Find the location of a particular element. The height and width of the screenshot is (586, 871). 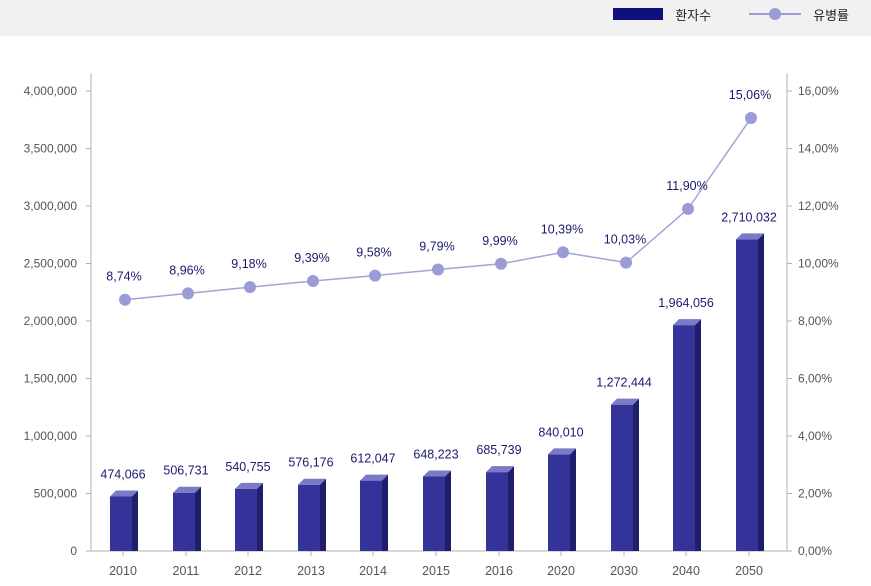

right-tick-label: 0,00% is located at coordinates (815, 551).